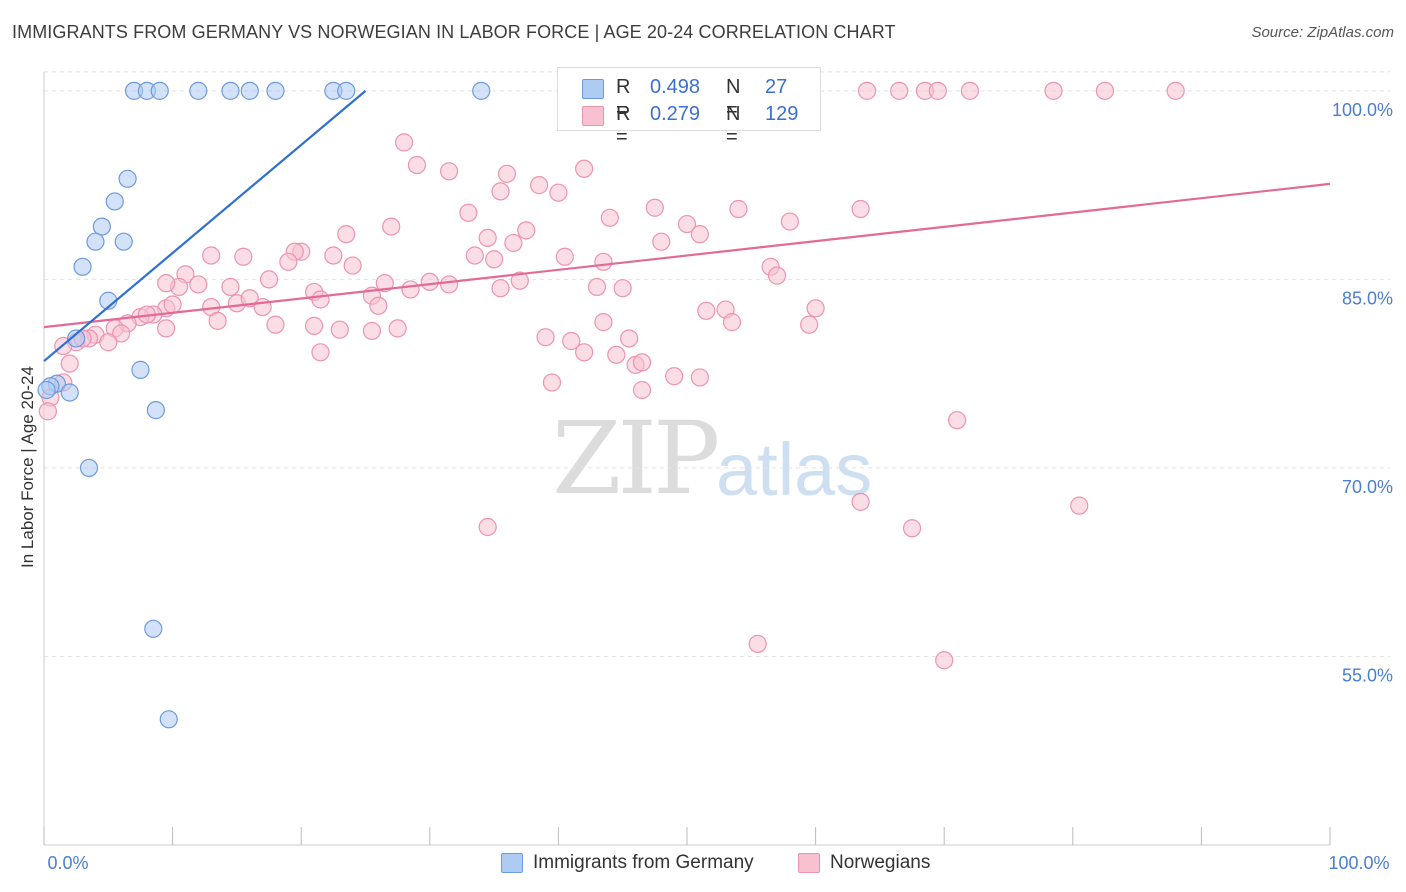  I want to click on y-tick-label: 100.0%, so click(1362, 110).